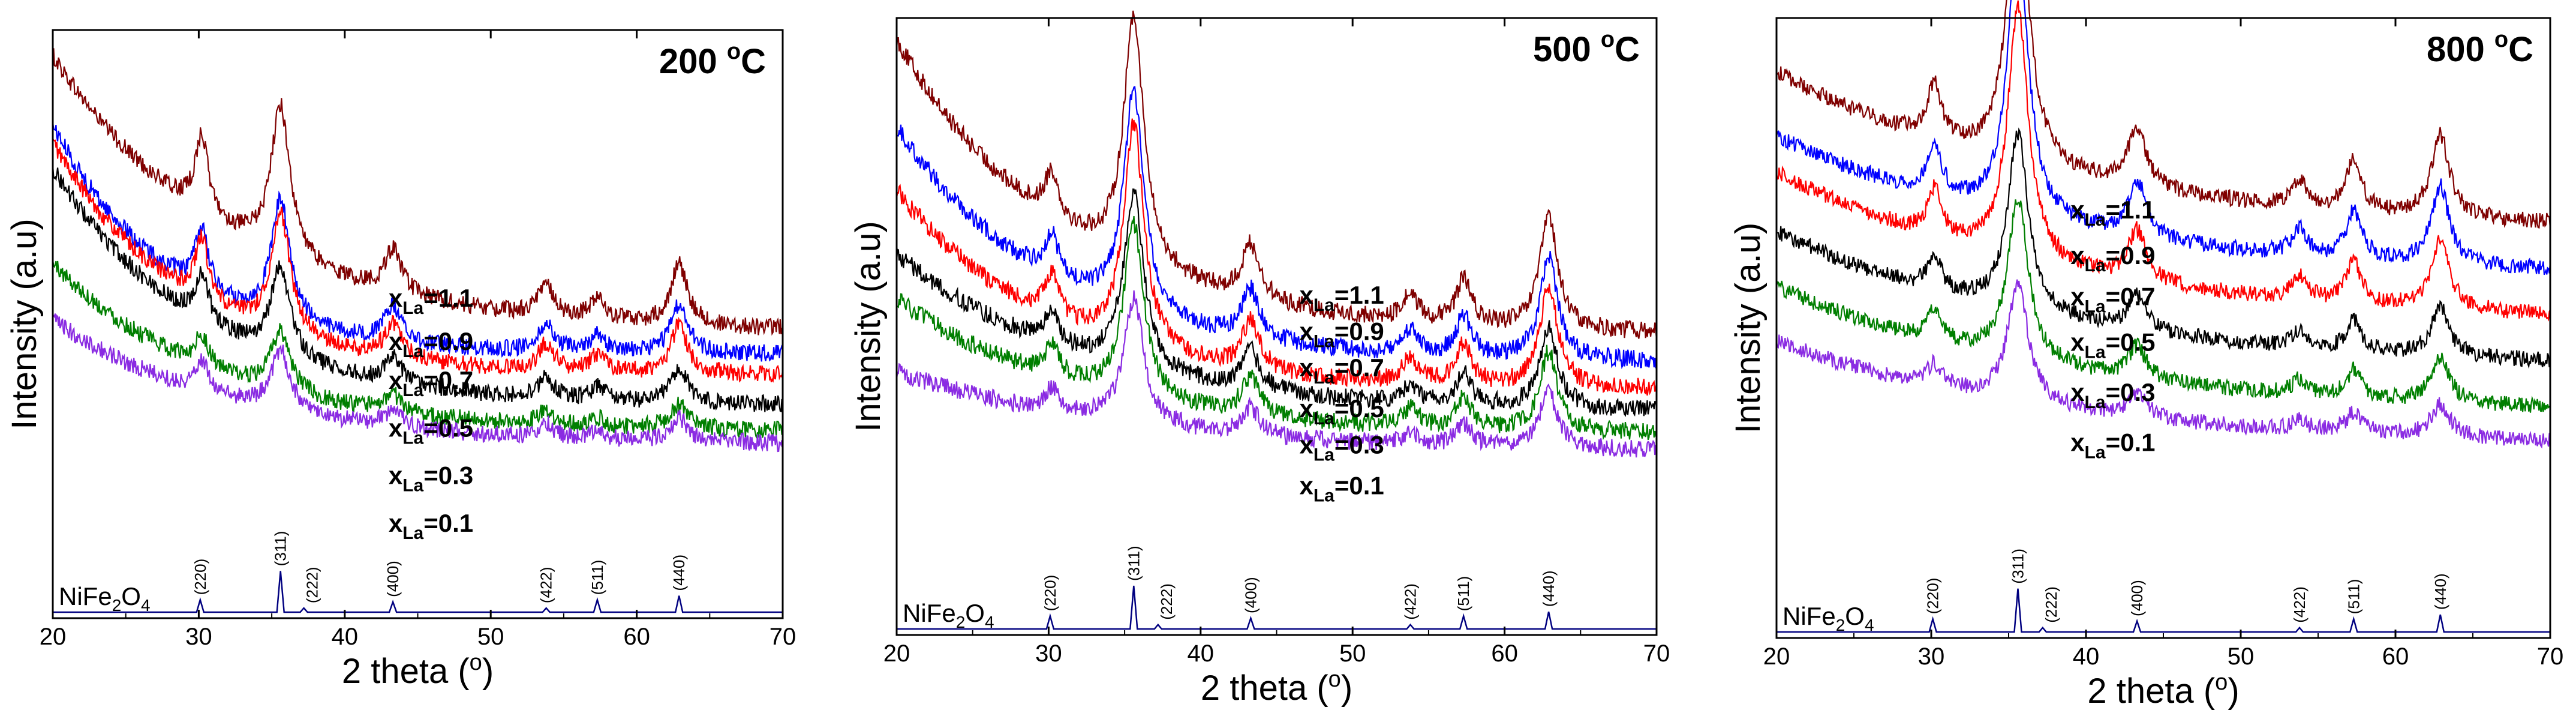 The width and height of the screenshot is (2576, 725). Describe the element at coordinates (712, 60) in the screenshot. I see `panel-title: 200 oC` at that location.